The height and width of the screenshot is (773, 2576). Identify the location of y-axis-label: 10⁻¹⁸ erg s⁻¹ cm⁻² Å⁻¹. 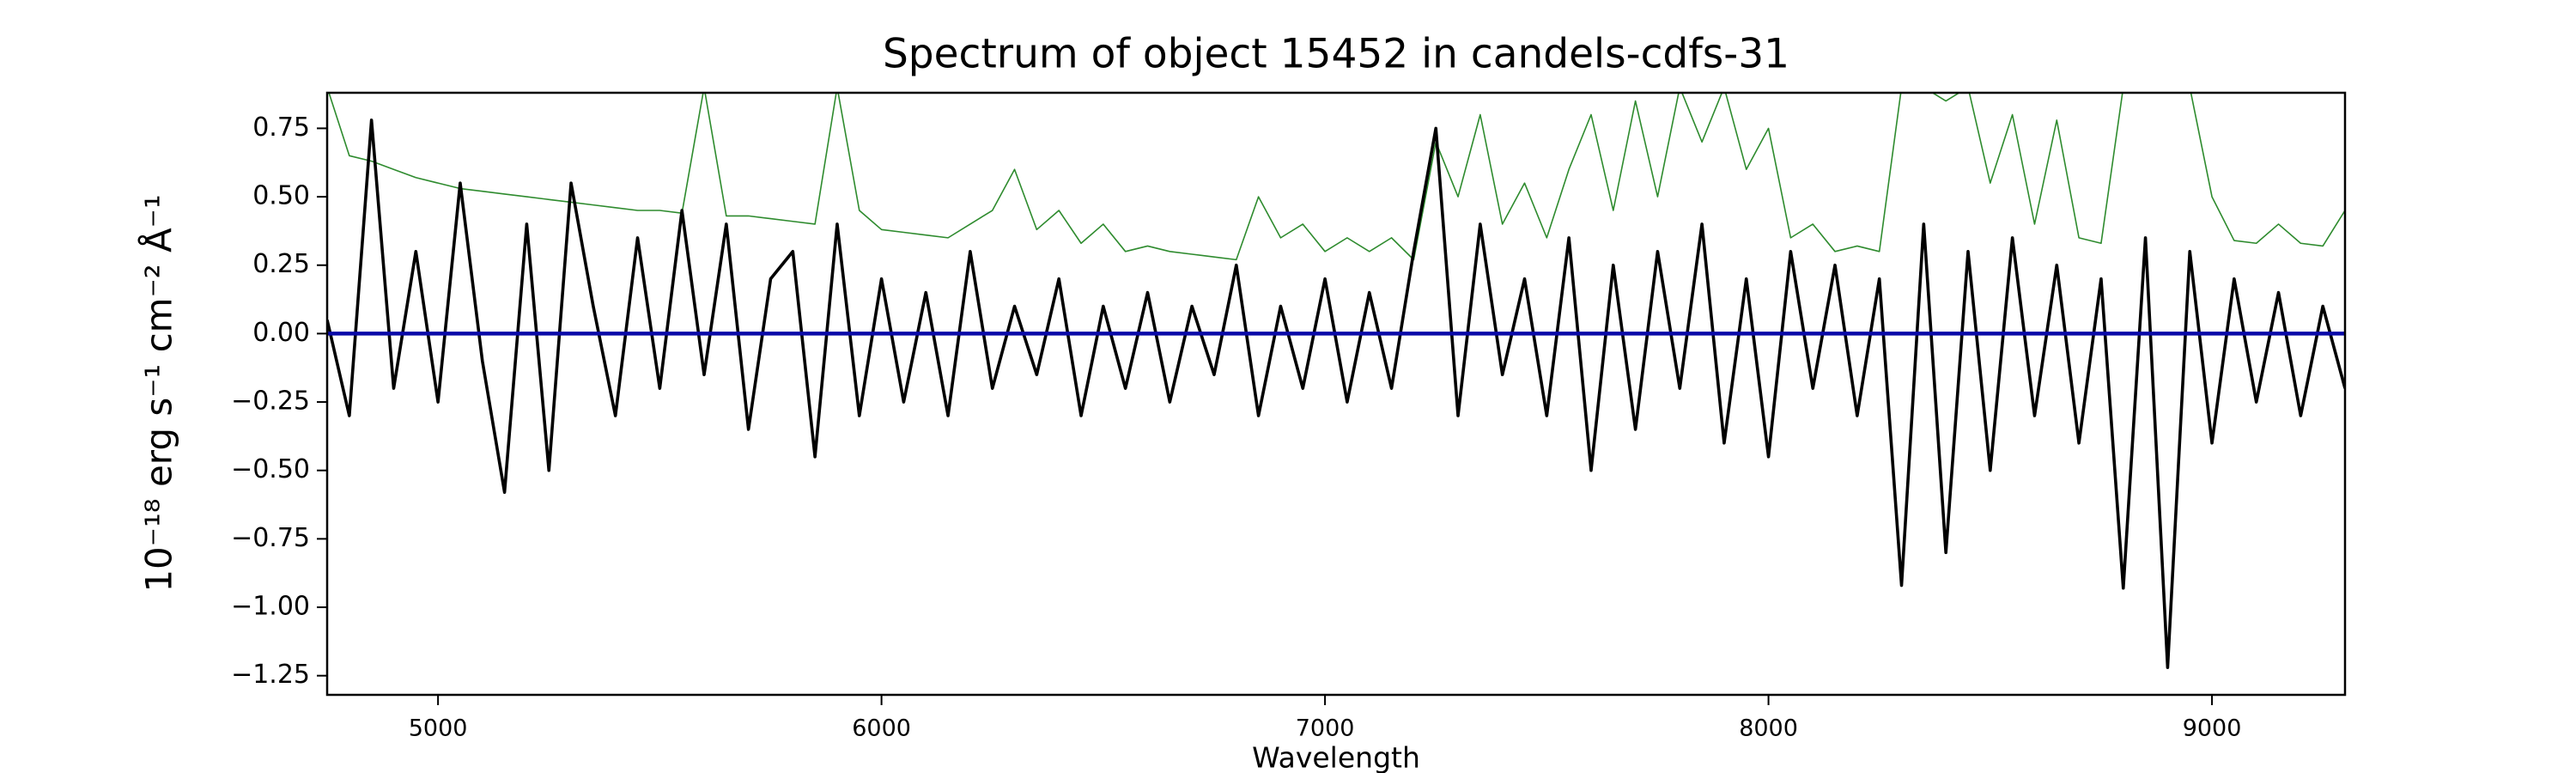
(159, 393).